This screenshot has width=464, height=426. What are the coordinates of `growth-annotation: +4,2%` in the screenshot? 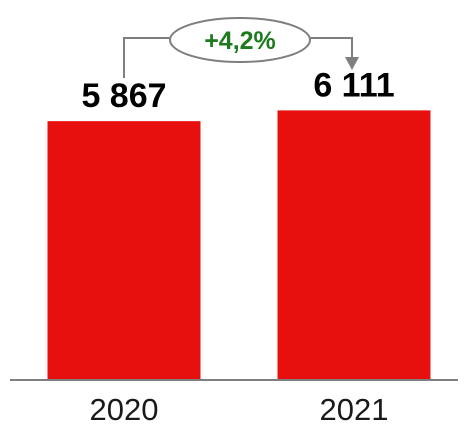 It's located at (241, 47).